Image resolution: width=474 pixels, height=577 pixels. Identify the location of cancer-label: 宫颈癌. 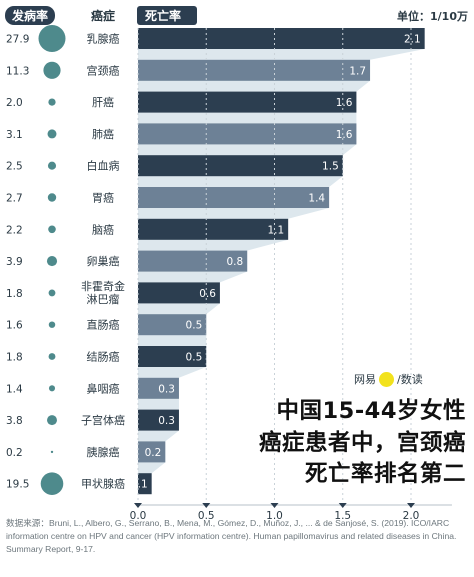
(103, 70).